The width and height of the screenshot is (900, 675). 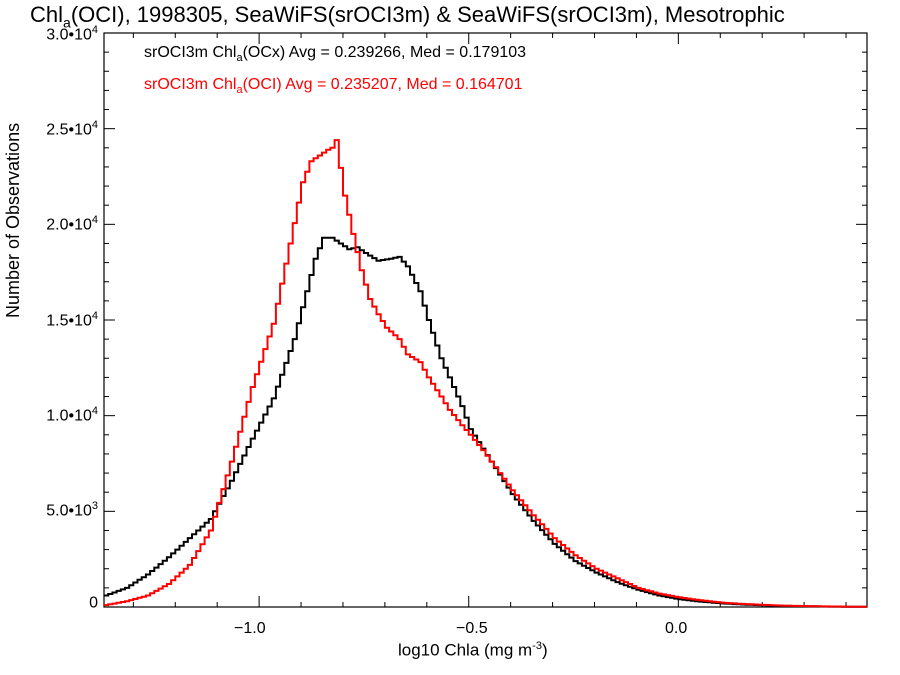 I want to click on y-tick-label: 1.0•104, so click(x=72, y=415).